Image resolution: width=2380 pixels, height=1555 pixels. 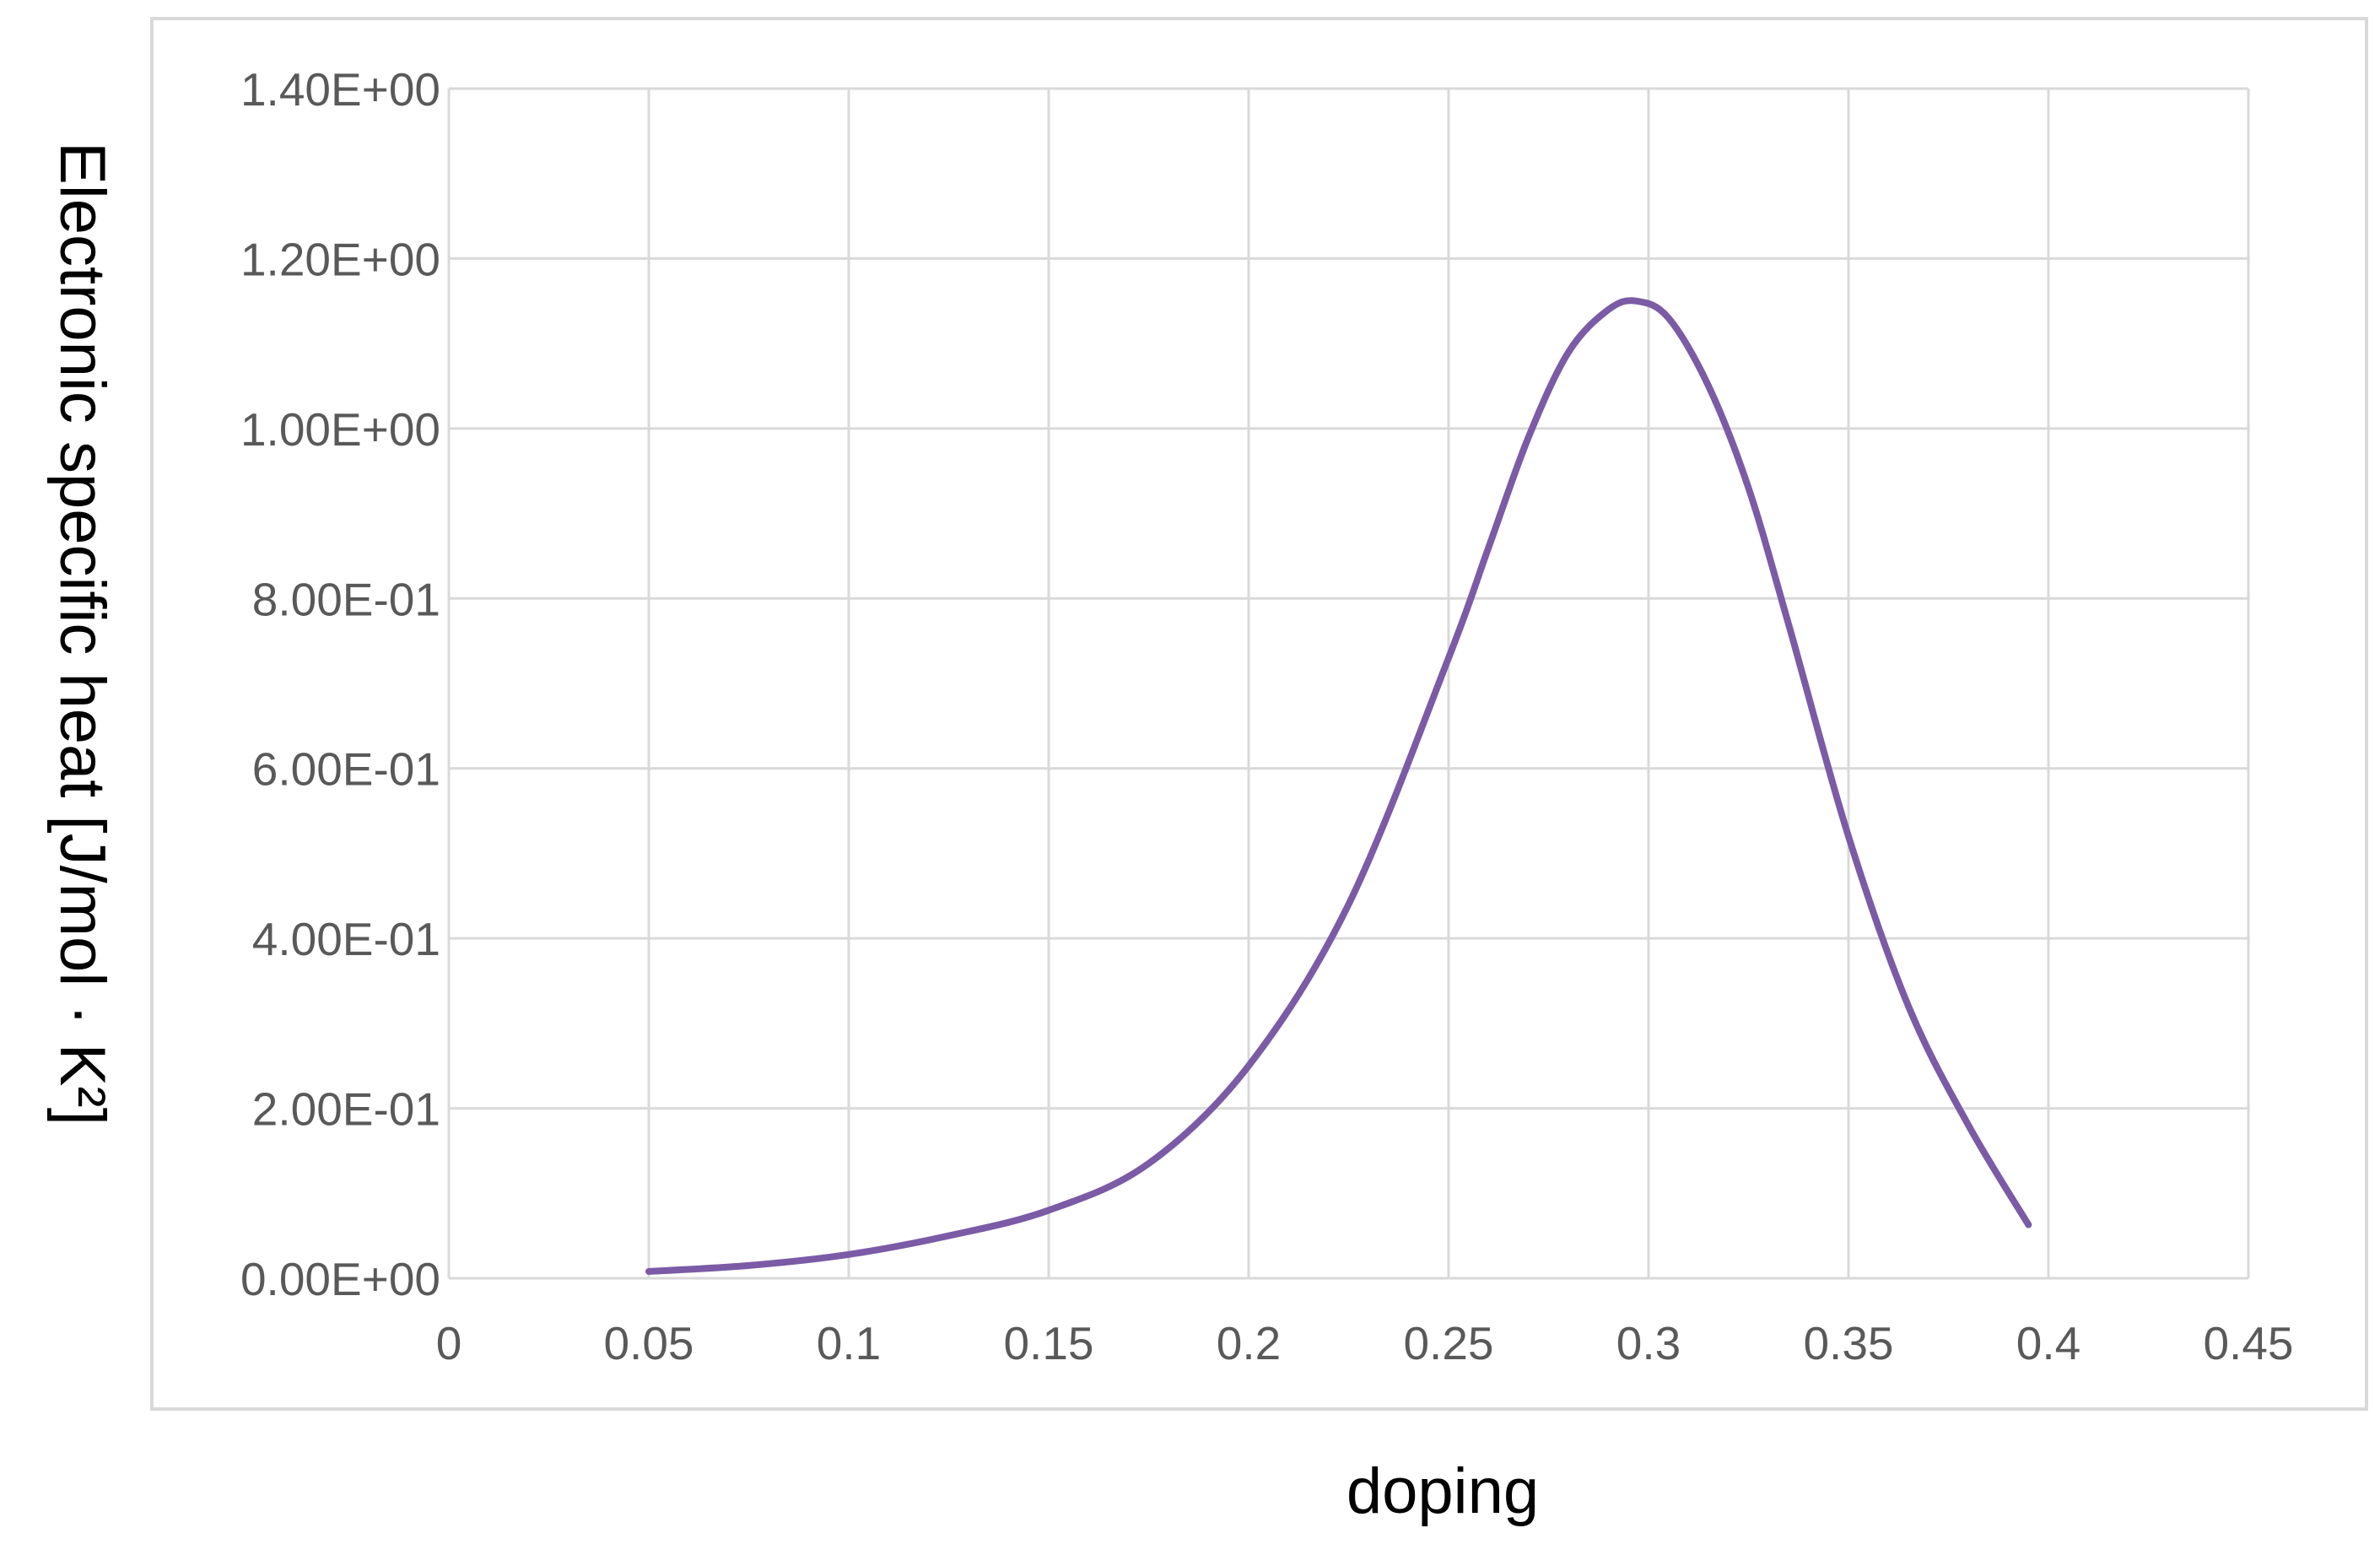 What do you see at coordinates (449, 1343) in the screenshot?
I see `x-tick-label: 0` at bounding box center [449, 1343].